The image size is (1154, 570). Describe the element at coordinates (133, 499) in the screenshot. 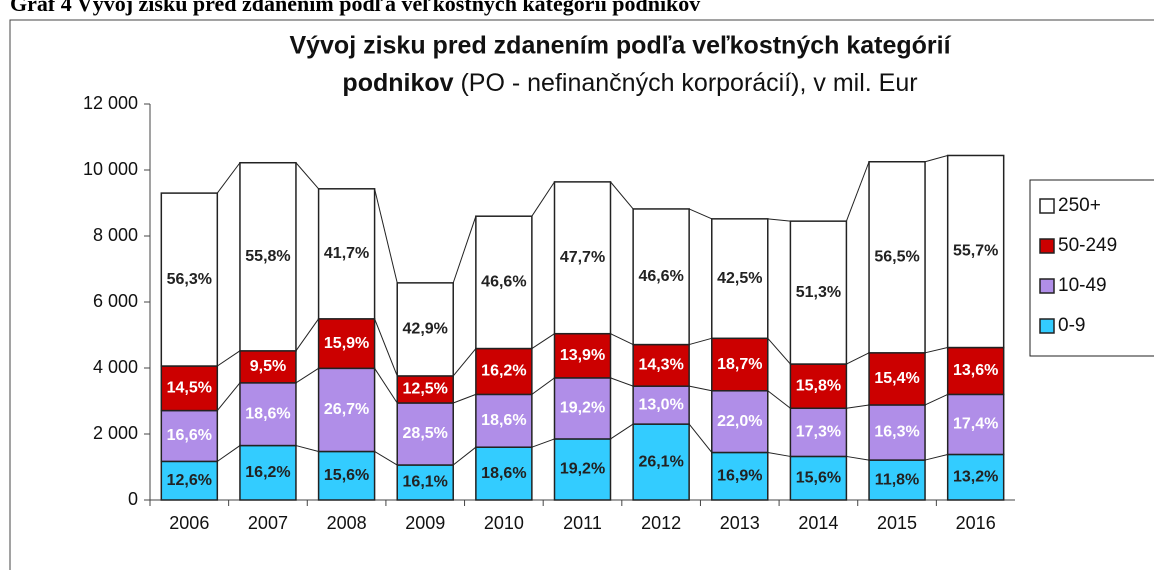

I see `y-tick-label: 0` at that location.